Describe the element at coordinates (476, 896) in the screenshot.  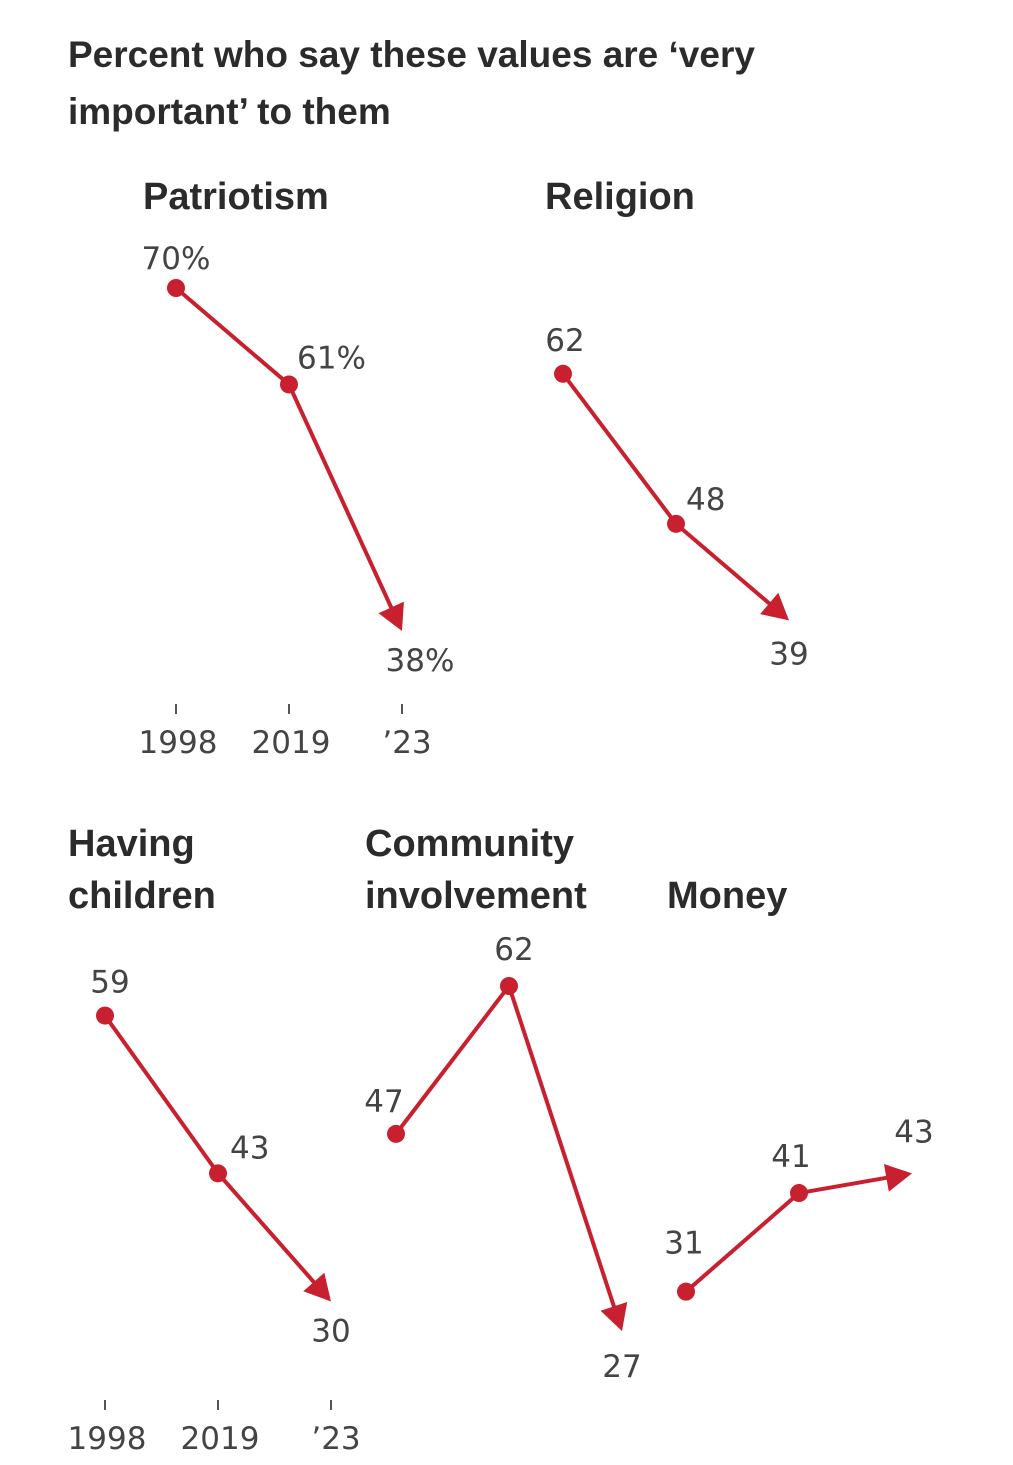
I see `panel-title: involvement` at that location.